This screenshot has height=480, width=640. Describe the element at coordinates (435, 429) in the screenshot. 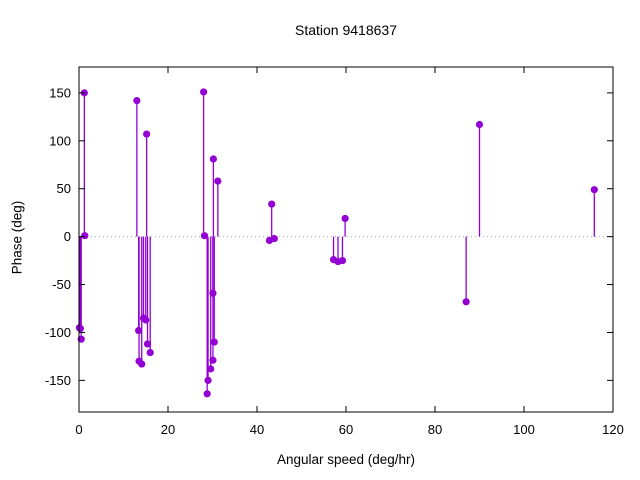

I see `x-tick-label: 80` at that location.